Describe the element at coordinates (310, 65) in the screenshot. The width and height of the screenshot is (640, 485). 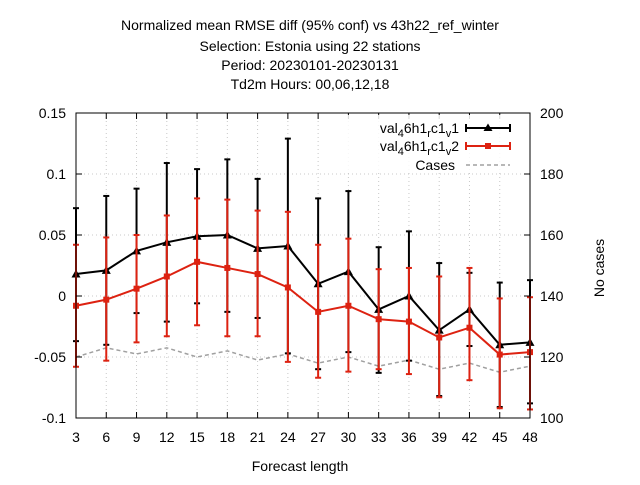
I see `chart-title-line-3: Period: 20230101-20230131` at that location.